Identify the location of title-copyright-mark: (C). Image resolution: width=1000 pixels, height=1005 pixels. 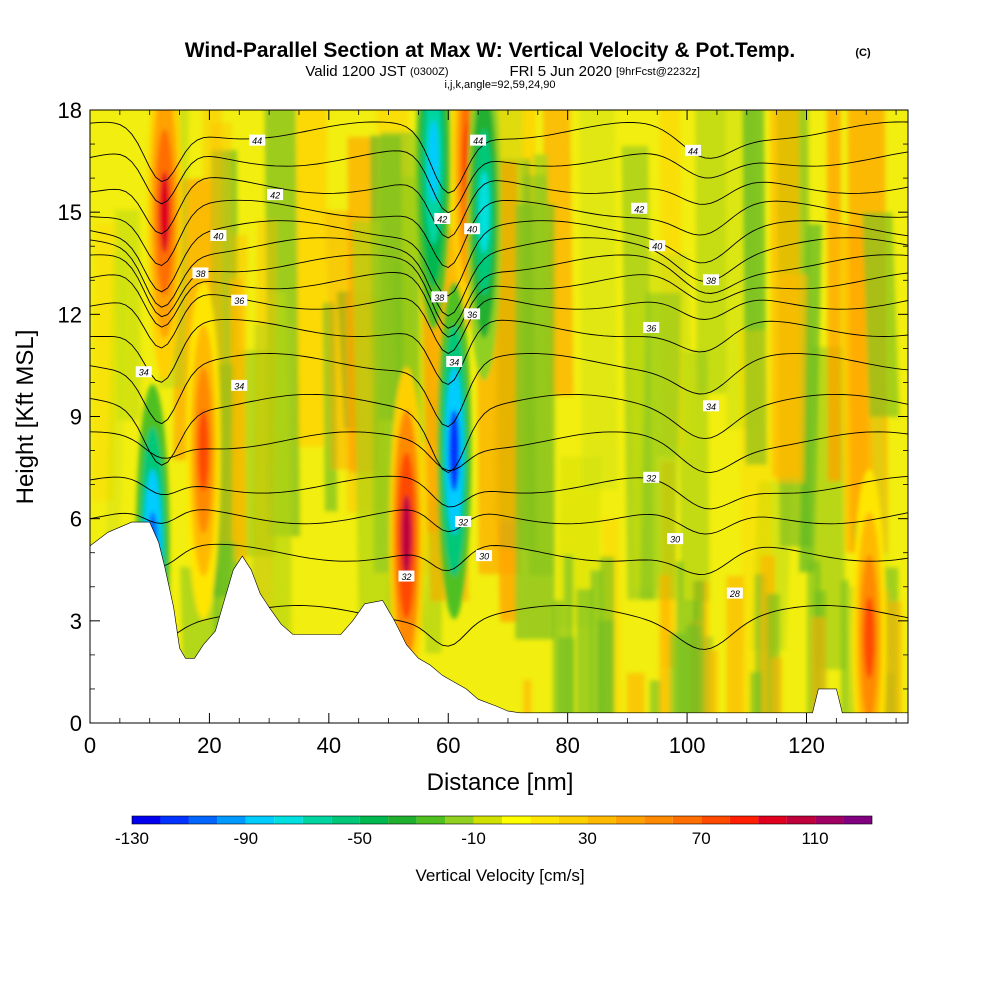
(863, 53).